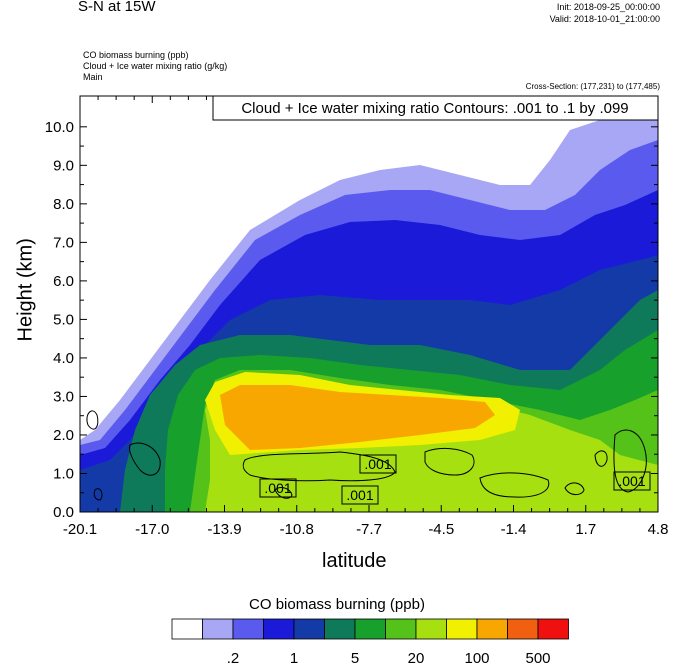 The width and height of the screenshot is (674, 668). Describe the element at coordinates (369, 529) in the screenshot. I see `x-tick-label: -7.7` at that location.